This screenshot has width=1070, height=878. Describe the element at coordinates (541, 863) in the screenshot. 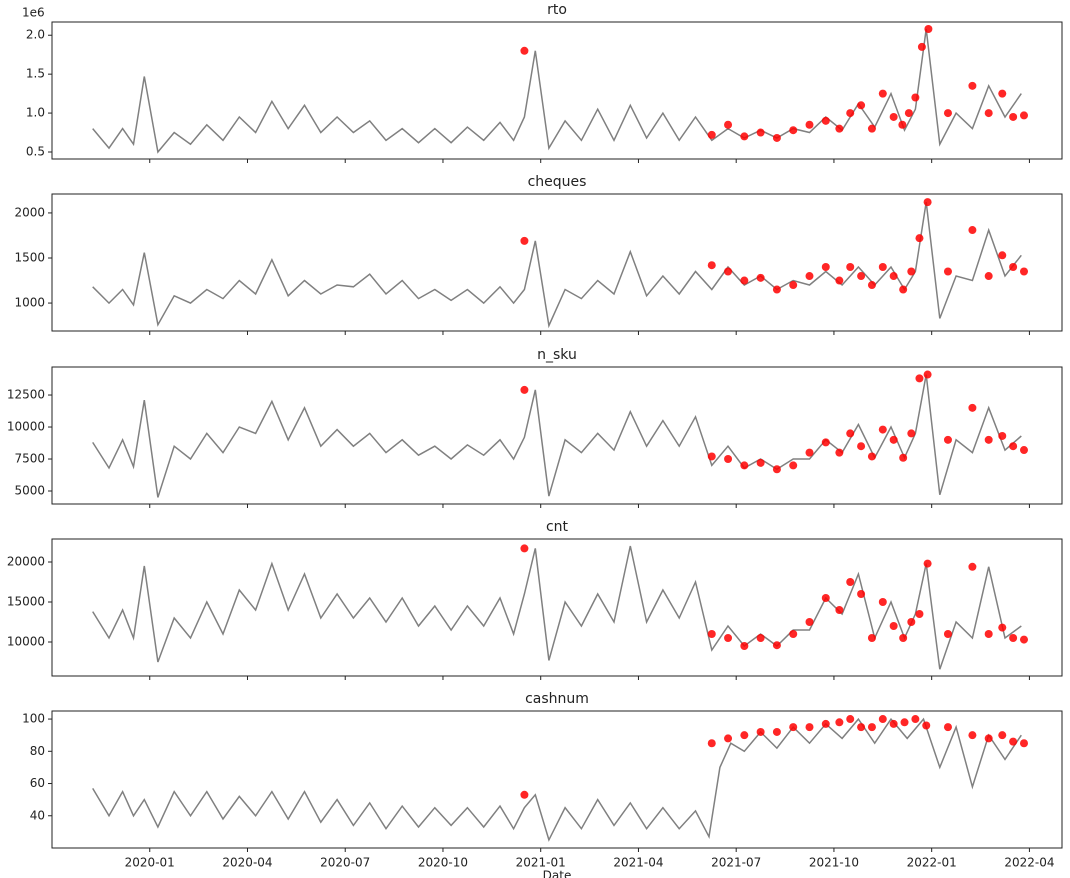

I see `x-tick-label: 2021-01` at that location.